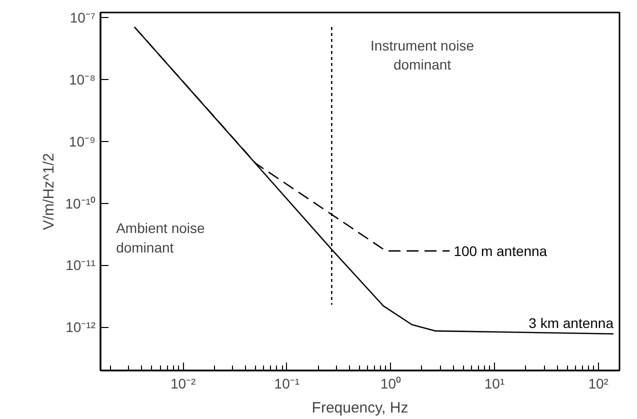 Image resolution: width=637 pixels, height=419 pixels. I want to click on x-tick-label: 10⁰, so click(391, 384).